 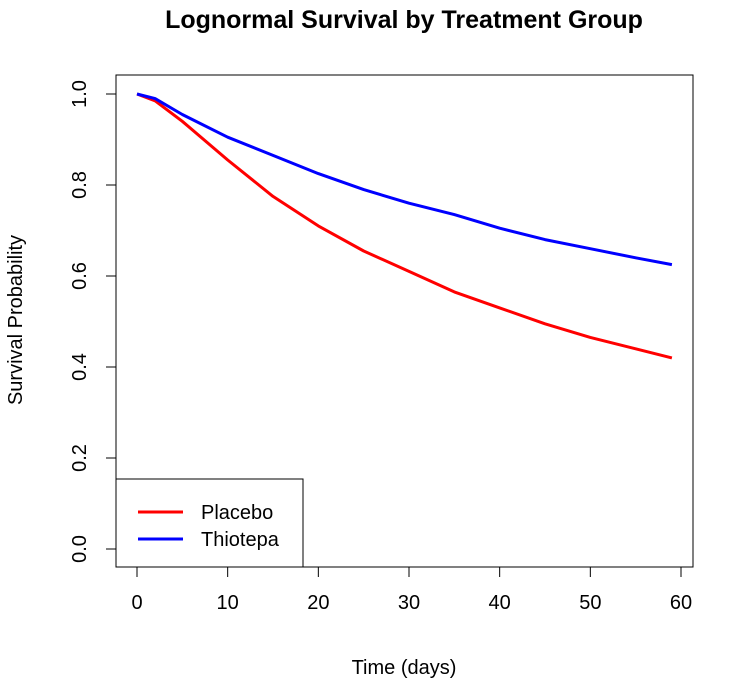 I want to click on legend-label-placebo: Placebo, so click(x=237, y=513).